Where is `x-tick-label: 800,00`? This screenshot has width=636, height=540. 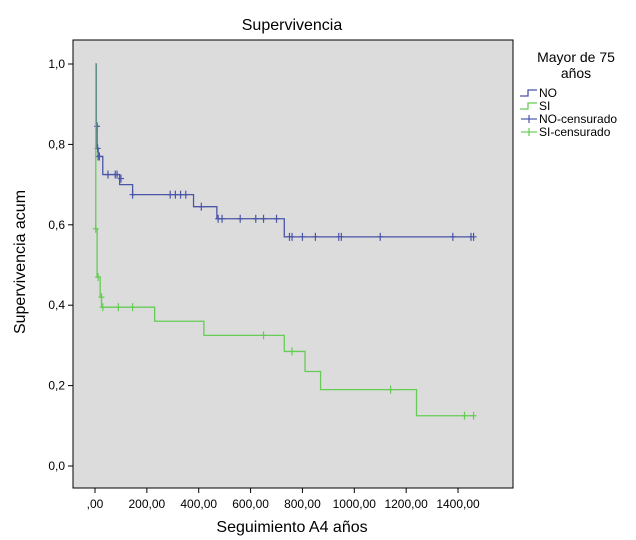
x-tick-label: 800,00 is located at coordinates (302, 504).